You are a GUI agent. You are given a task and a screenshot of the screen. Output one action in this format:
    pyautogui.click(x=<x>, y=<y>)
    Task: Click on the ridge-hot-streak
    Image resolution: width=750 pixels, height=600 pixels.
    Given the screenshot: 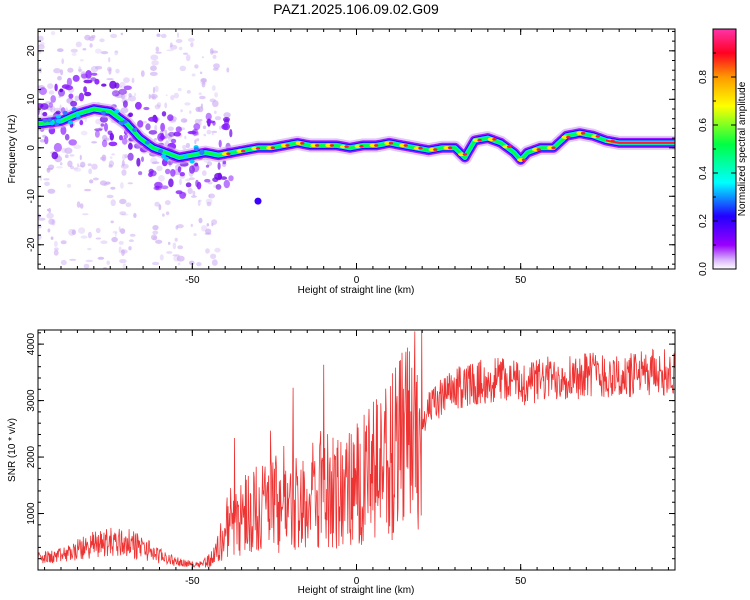 What is the action you would take?
    pyautogui.click(x=640, y=141)
    